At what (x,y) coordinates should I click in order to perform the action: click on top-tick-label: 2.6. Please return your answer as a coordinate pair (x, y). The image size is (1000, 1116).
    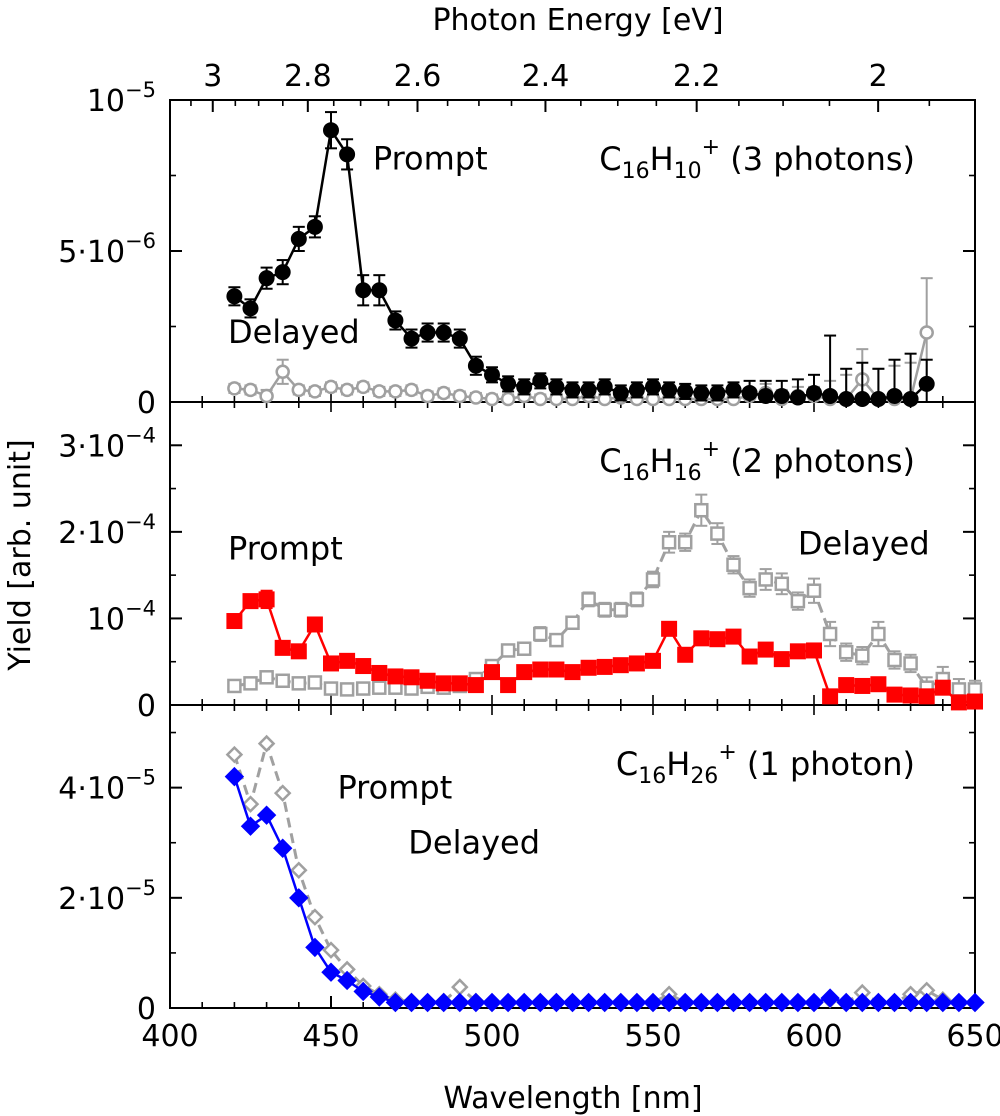
    Looking at the image, I should click on (418, 76).